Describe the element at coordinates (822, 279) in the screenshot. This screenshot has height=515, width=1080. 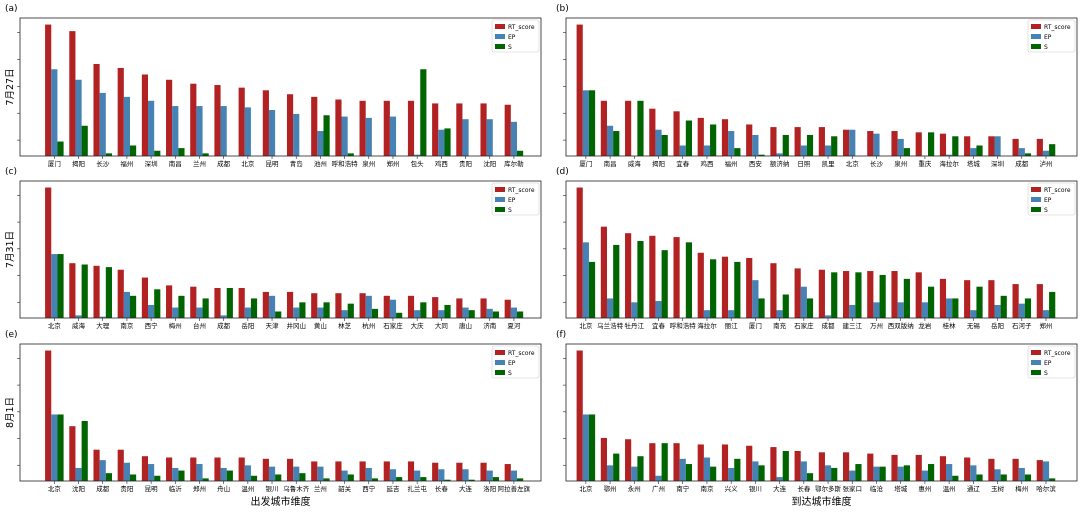
I see `series-s-d` at that location.